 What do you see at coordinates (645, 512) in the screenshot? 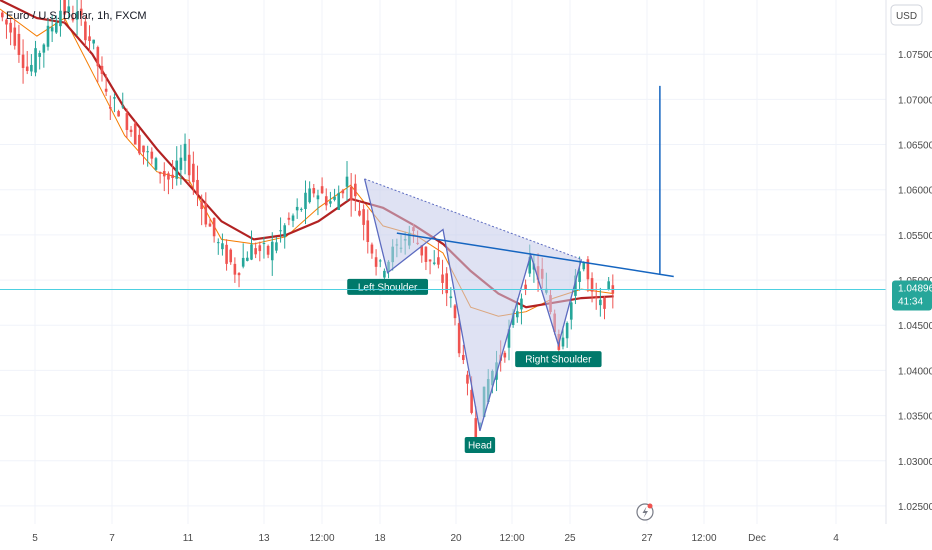
I see `alert-icon` at bounding box center [645, 512].